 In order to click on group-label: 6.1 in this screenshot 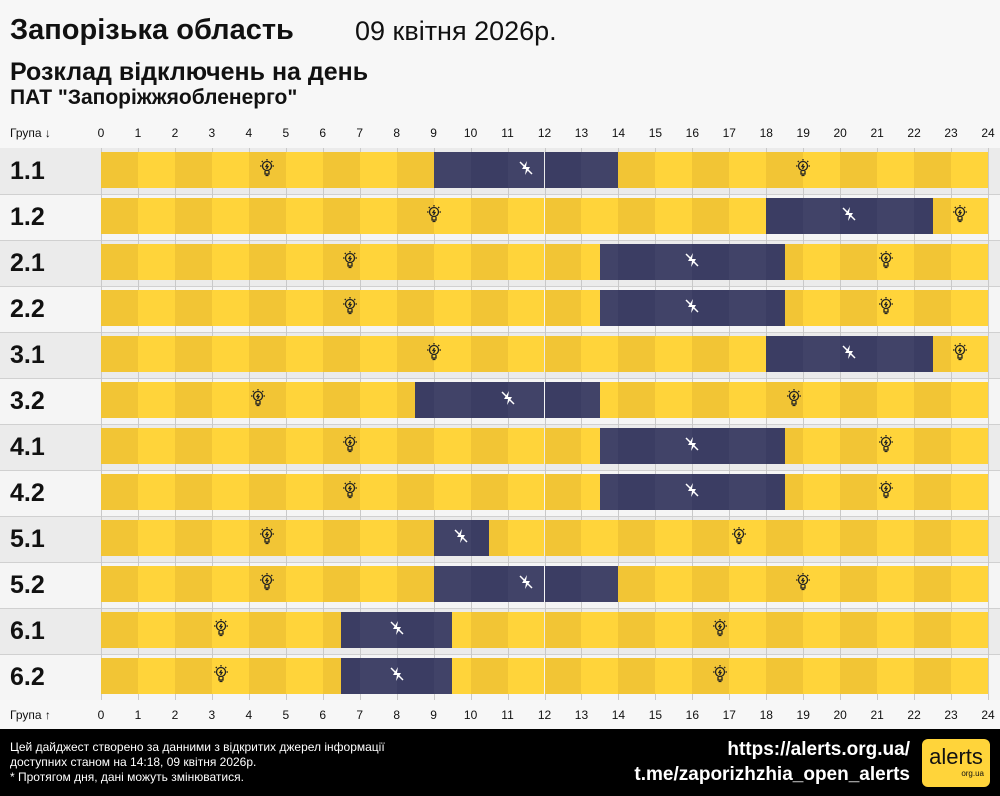, I will do `click(27, 631)`.